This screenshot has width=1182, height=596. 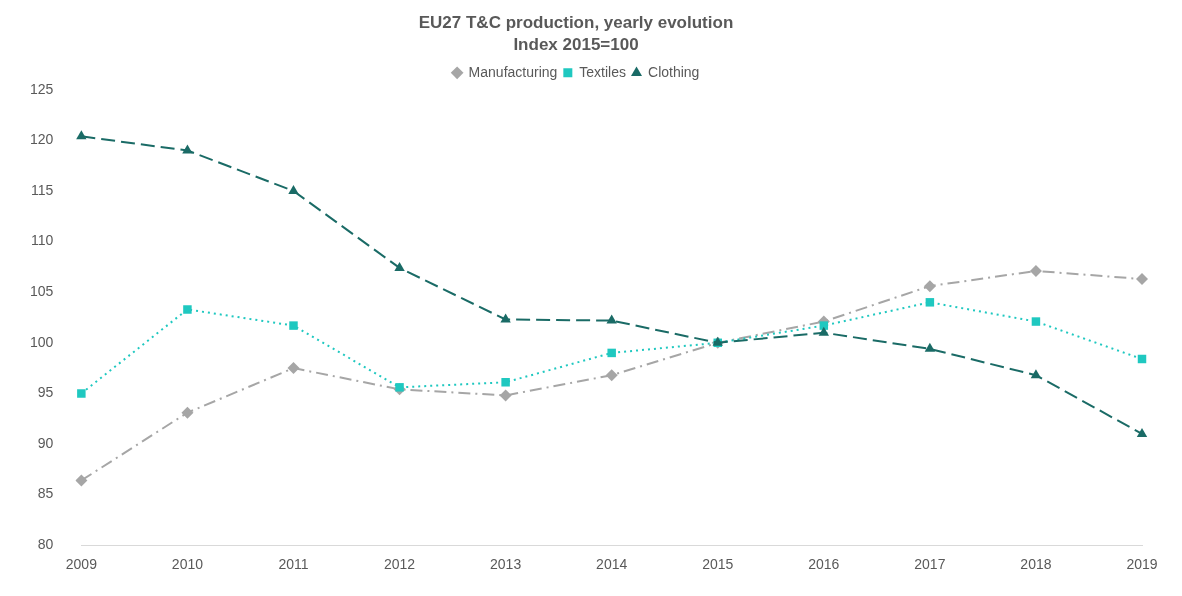 What do you see at coordinates (42, 291) in the screenshot?
I see `y-tick-label: 105` at bounding box center [42, 291].